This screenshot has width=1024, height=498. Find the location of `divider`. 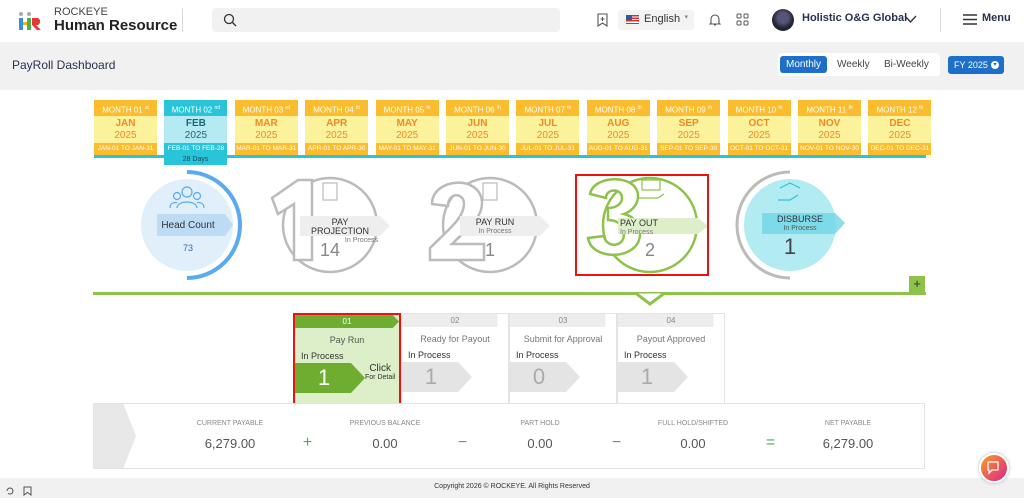

divider is located at coordinates (940, 20).